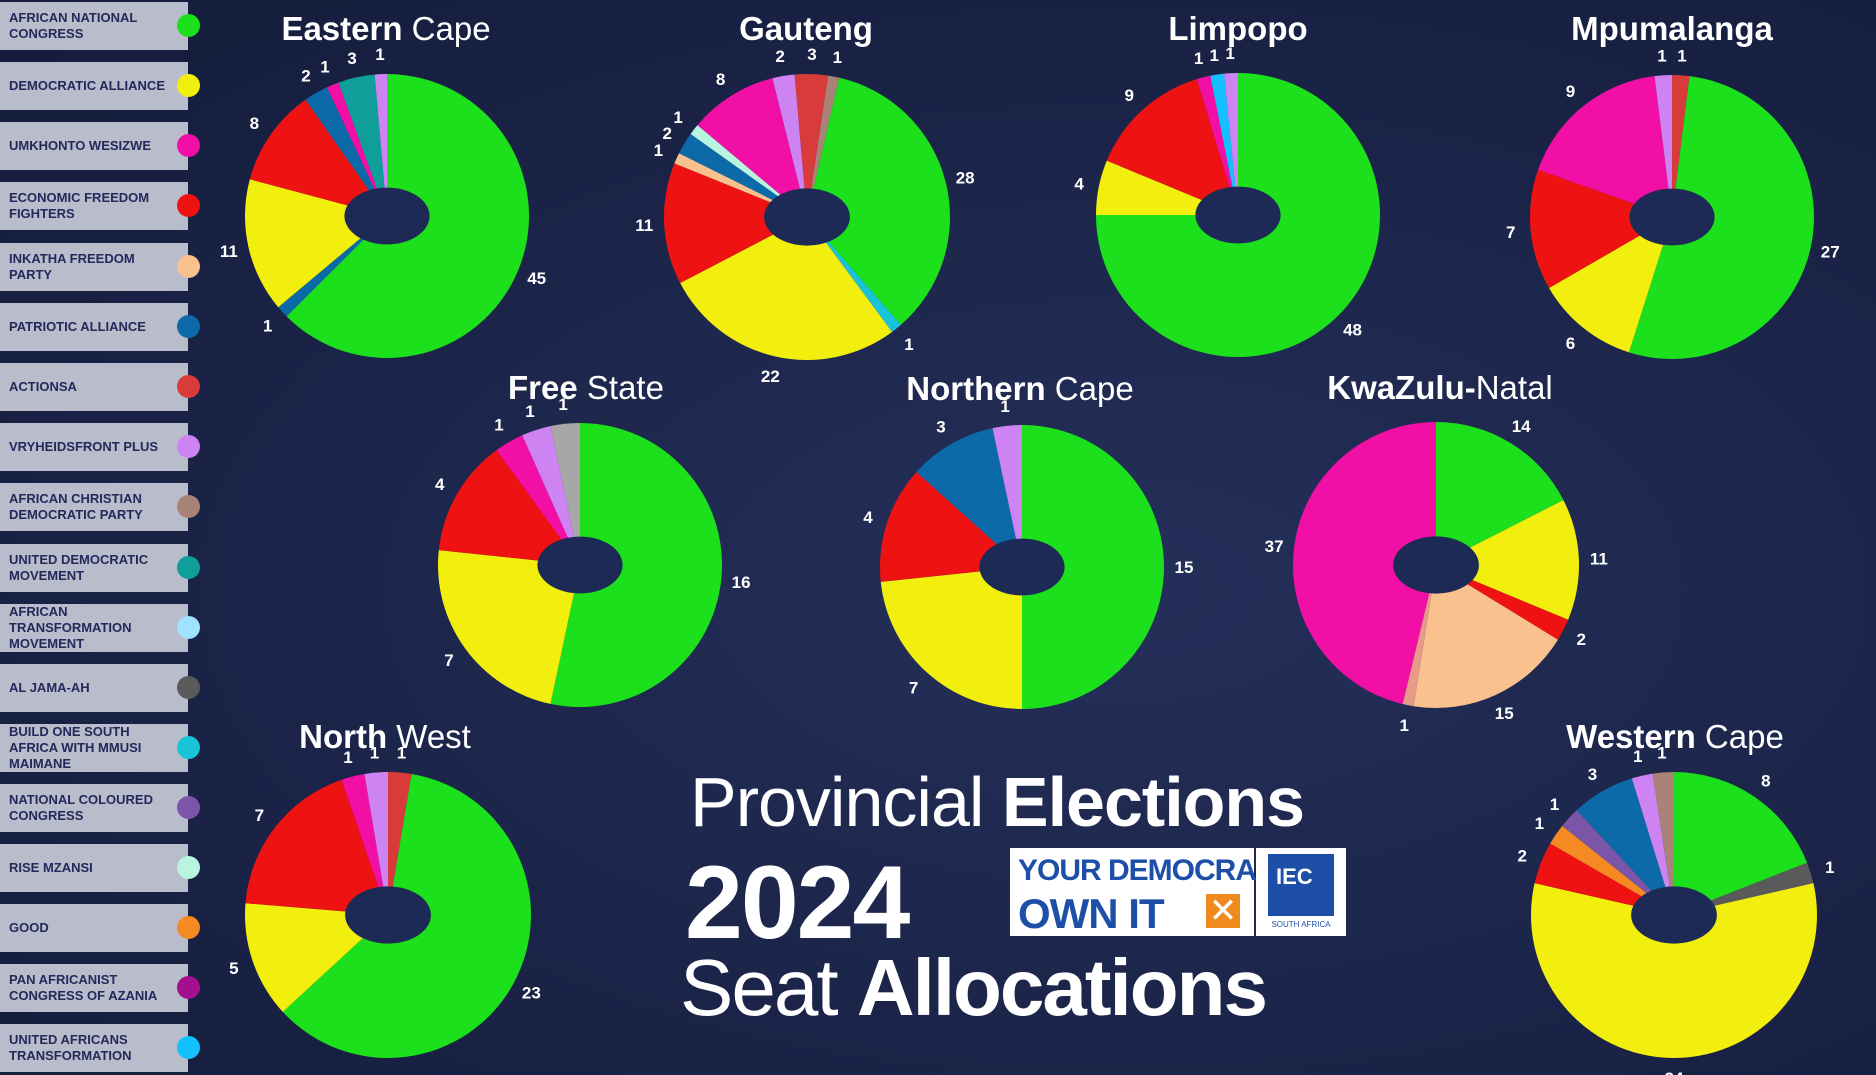 The height and width of the screenshot is (1075, 1876). I want to click on seat-count-label: 15, so click(1184, 567).